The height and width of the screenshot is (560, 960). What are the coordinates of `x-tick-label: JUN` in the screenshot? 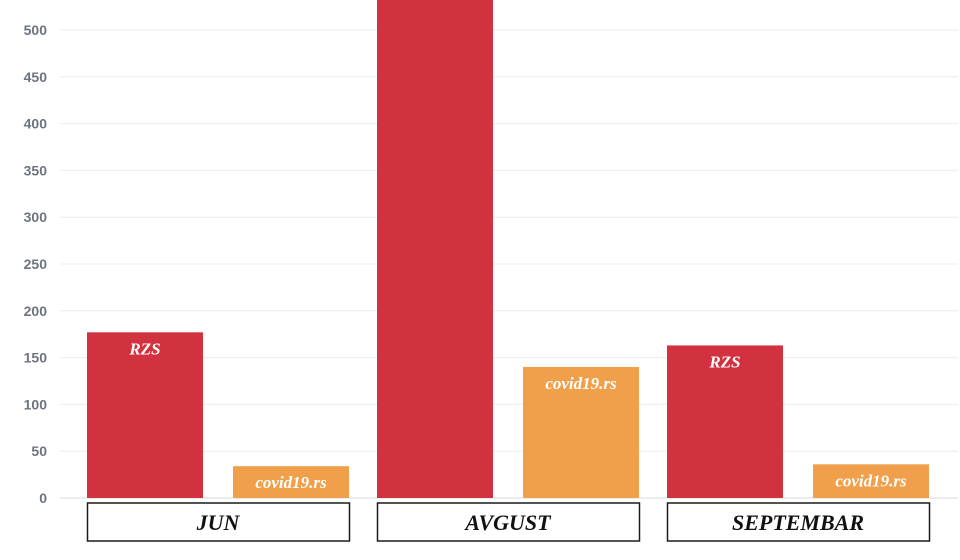 It's located at (218, 522).